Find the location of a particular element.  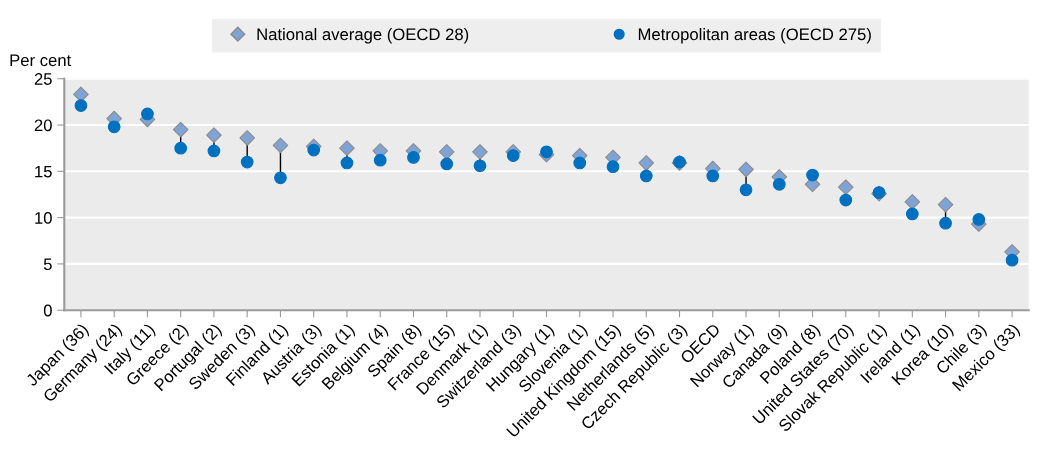

y-tick-label: 20 is located at coordinates (43, 125).